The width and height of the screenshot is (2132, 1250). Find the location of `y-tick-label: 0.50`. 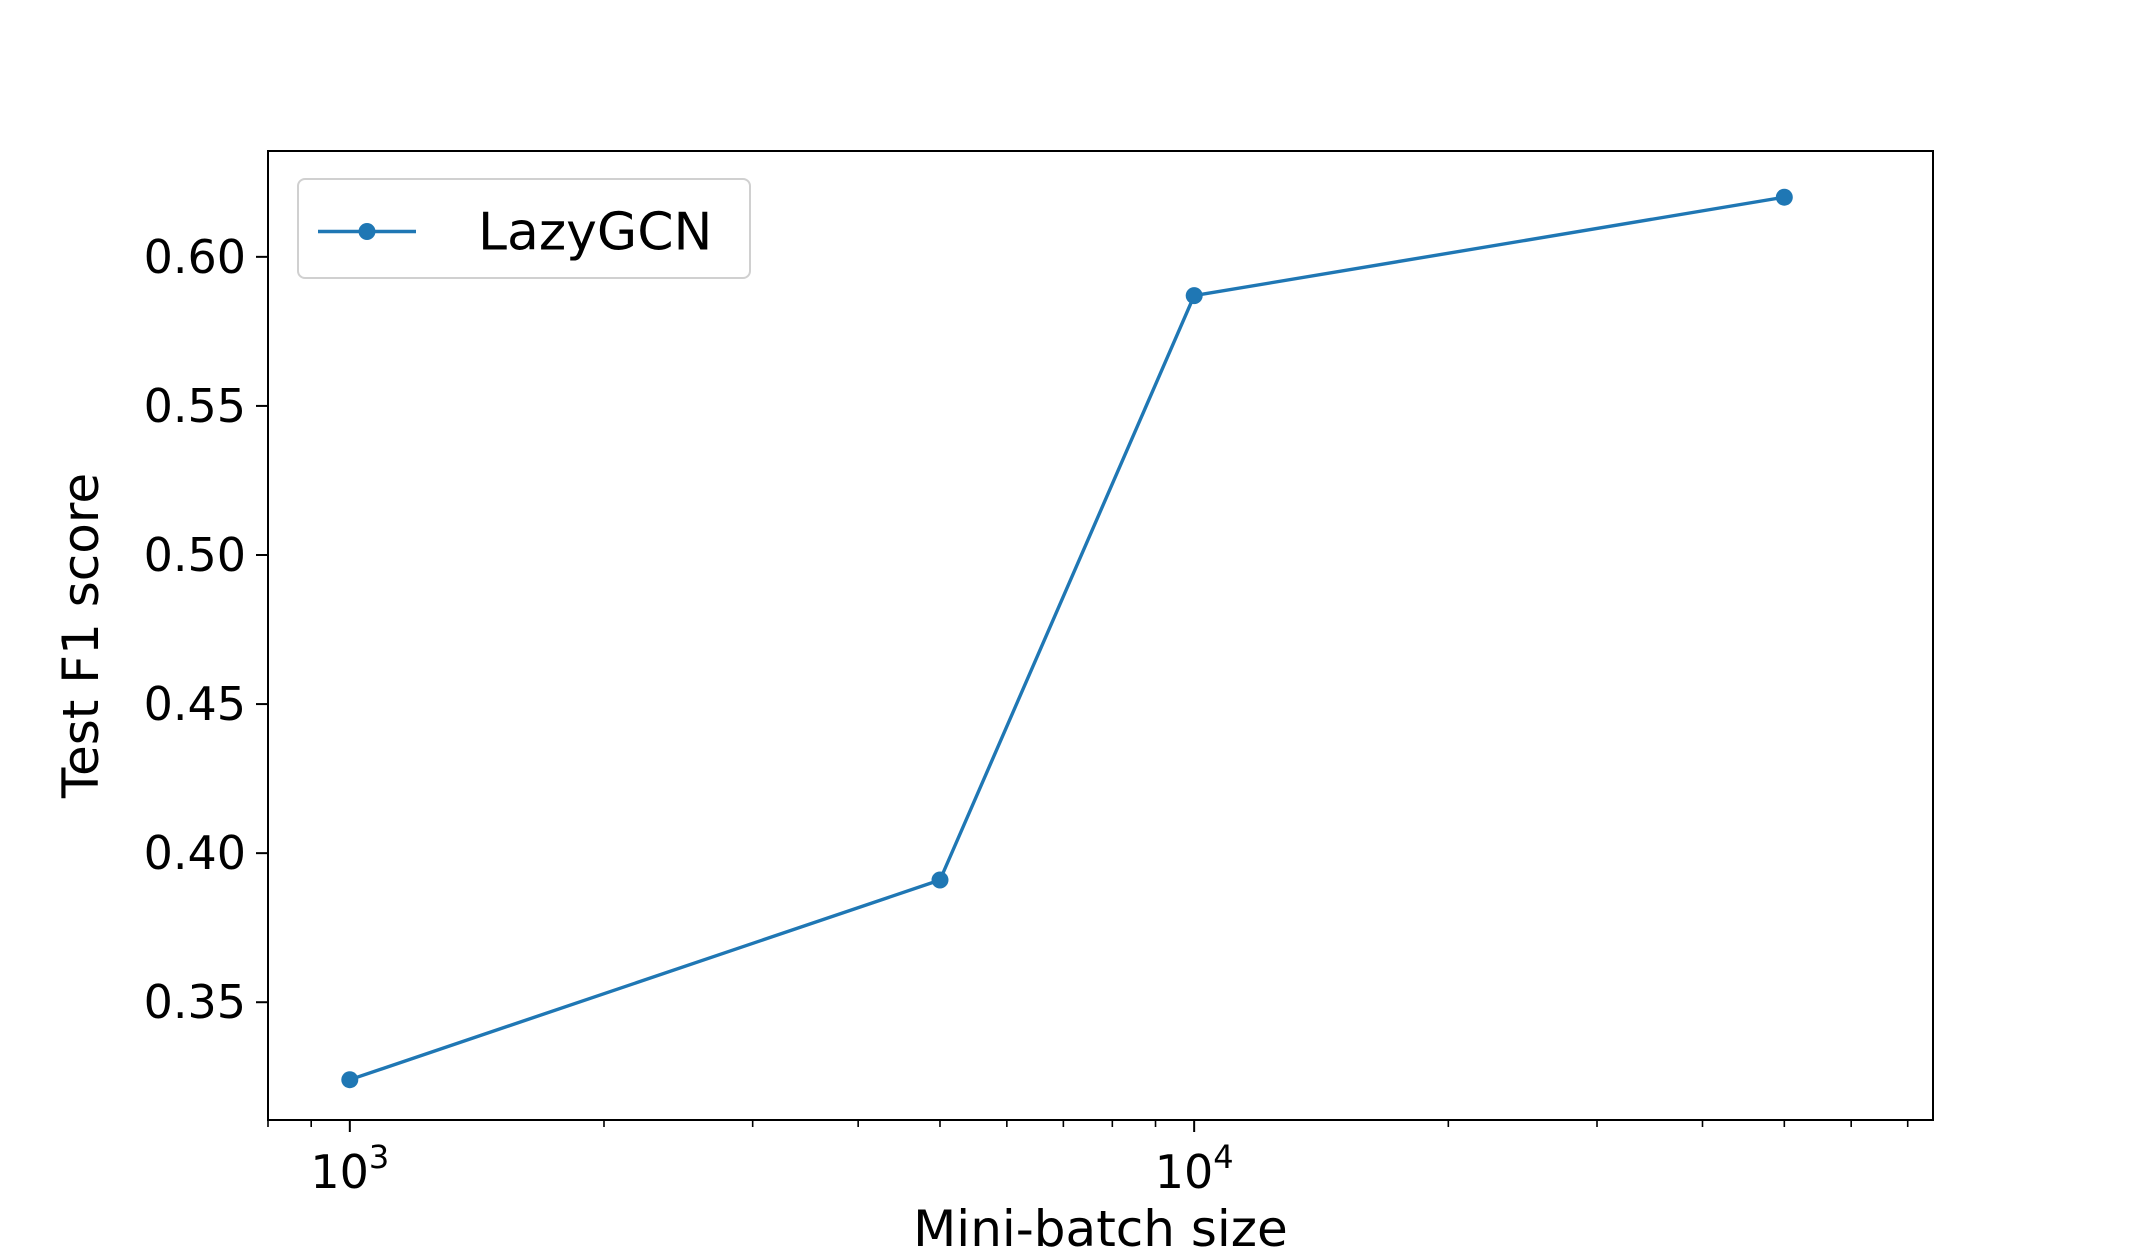

y-tick-label: 0.50 is located at coordinates (195, 555).